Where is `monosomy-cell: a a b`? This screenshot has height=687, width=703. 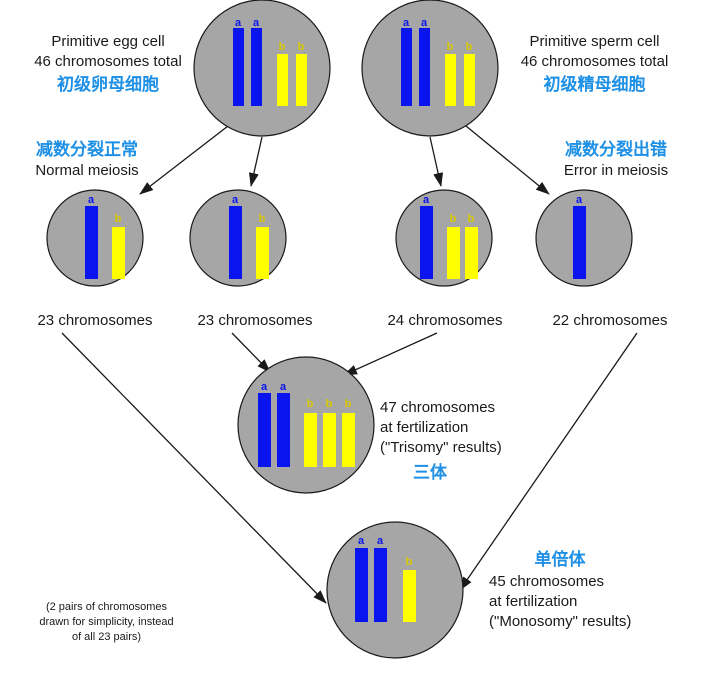 monosomy-cell: a a b is located at coordinates (395, 590).